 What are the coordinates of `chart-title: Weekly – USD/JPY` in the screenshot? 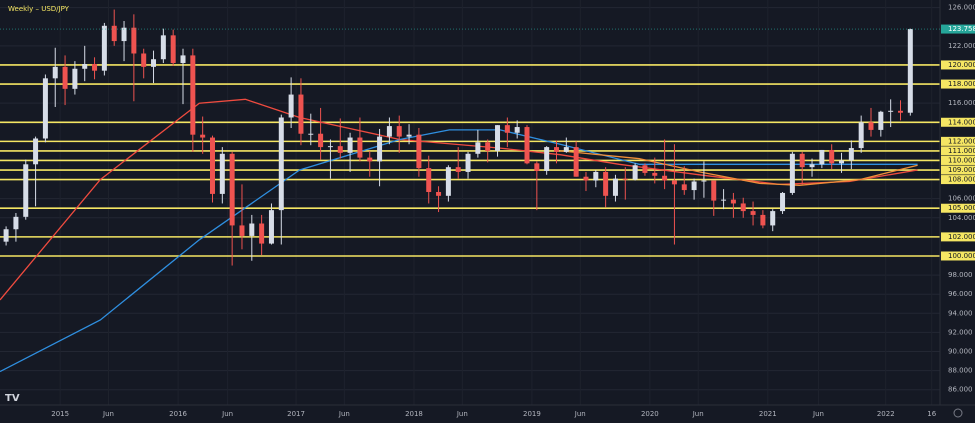 It's located at (39, 9).